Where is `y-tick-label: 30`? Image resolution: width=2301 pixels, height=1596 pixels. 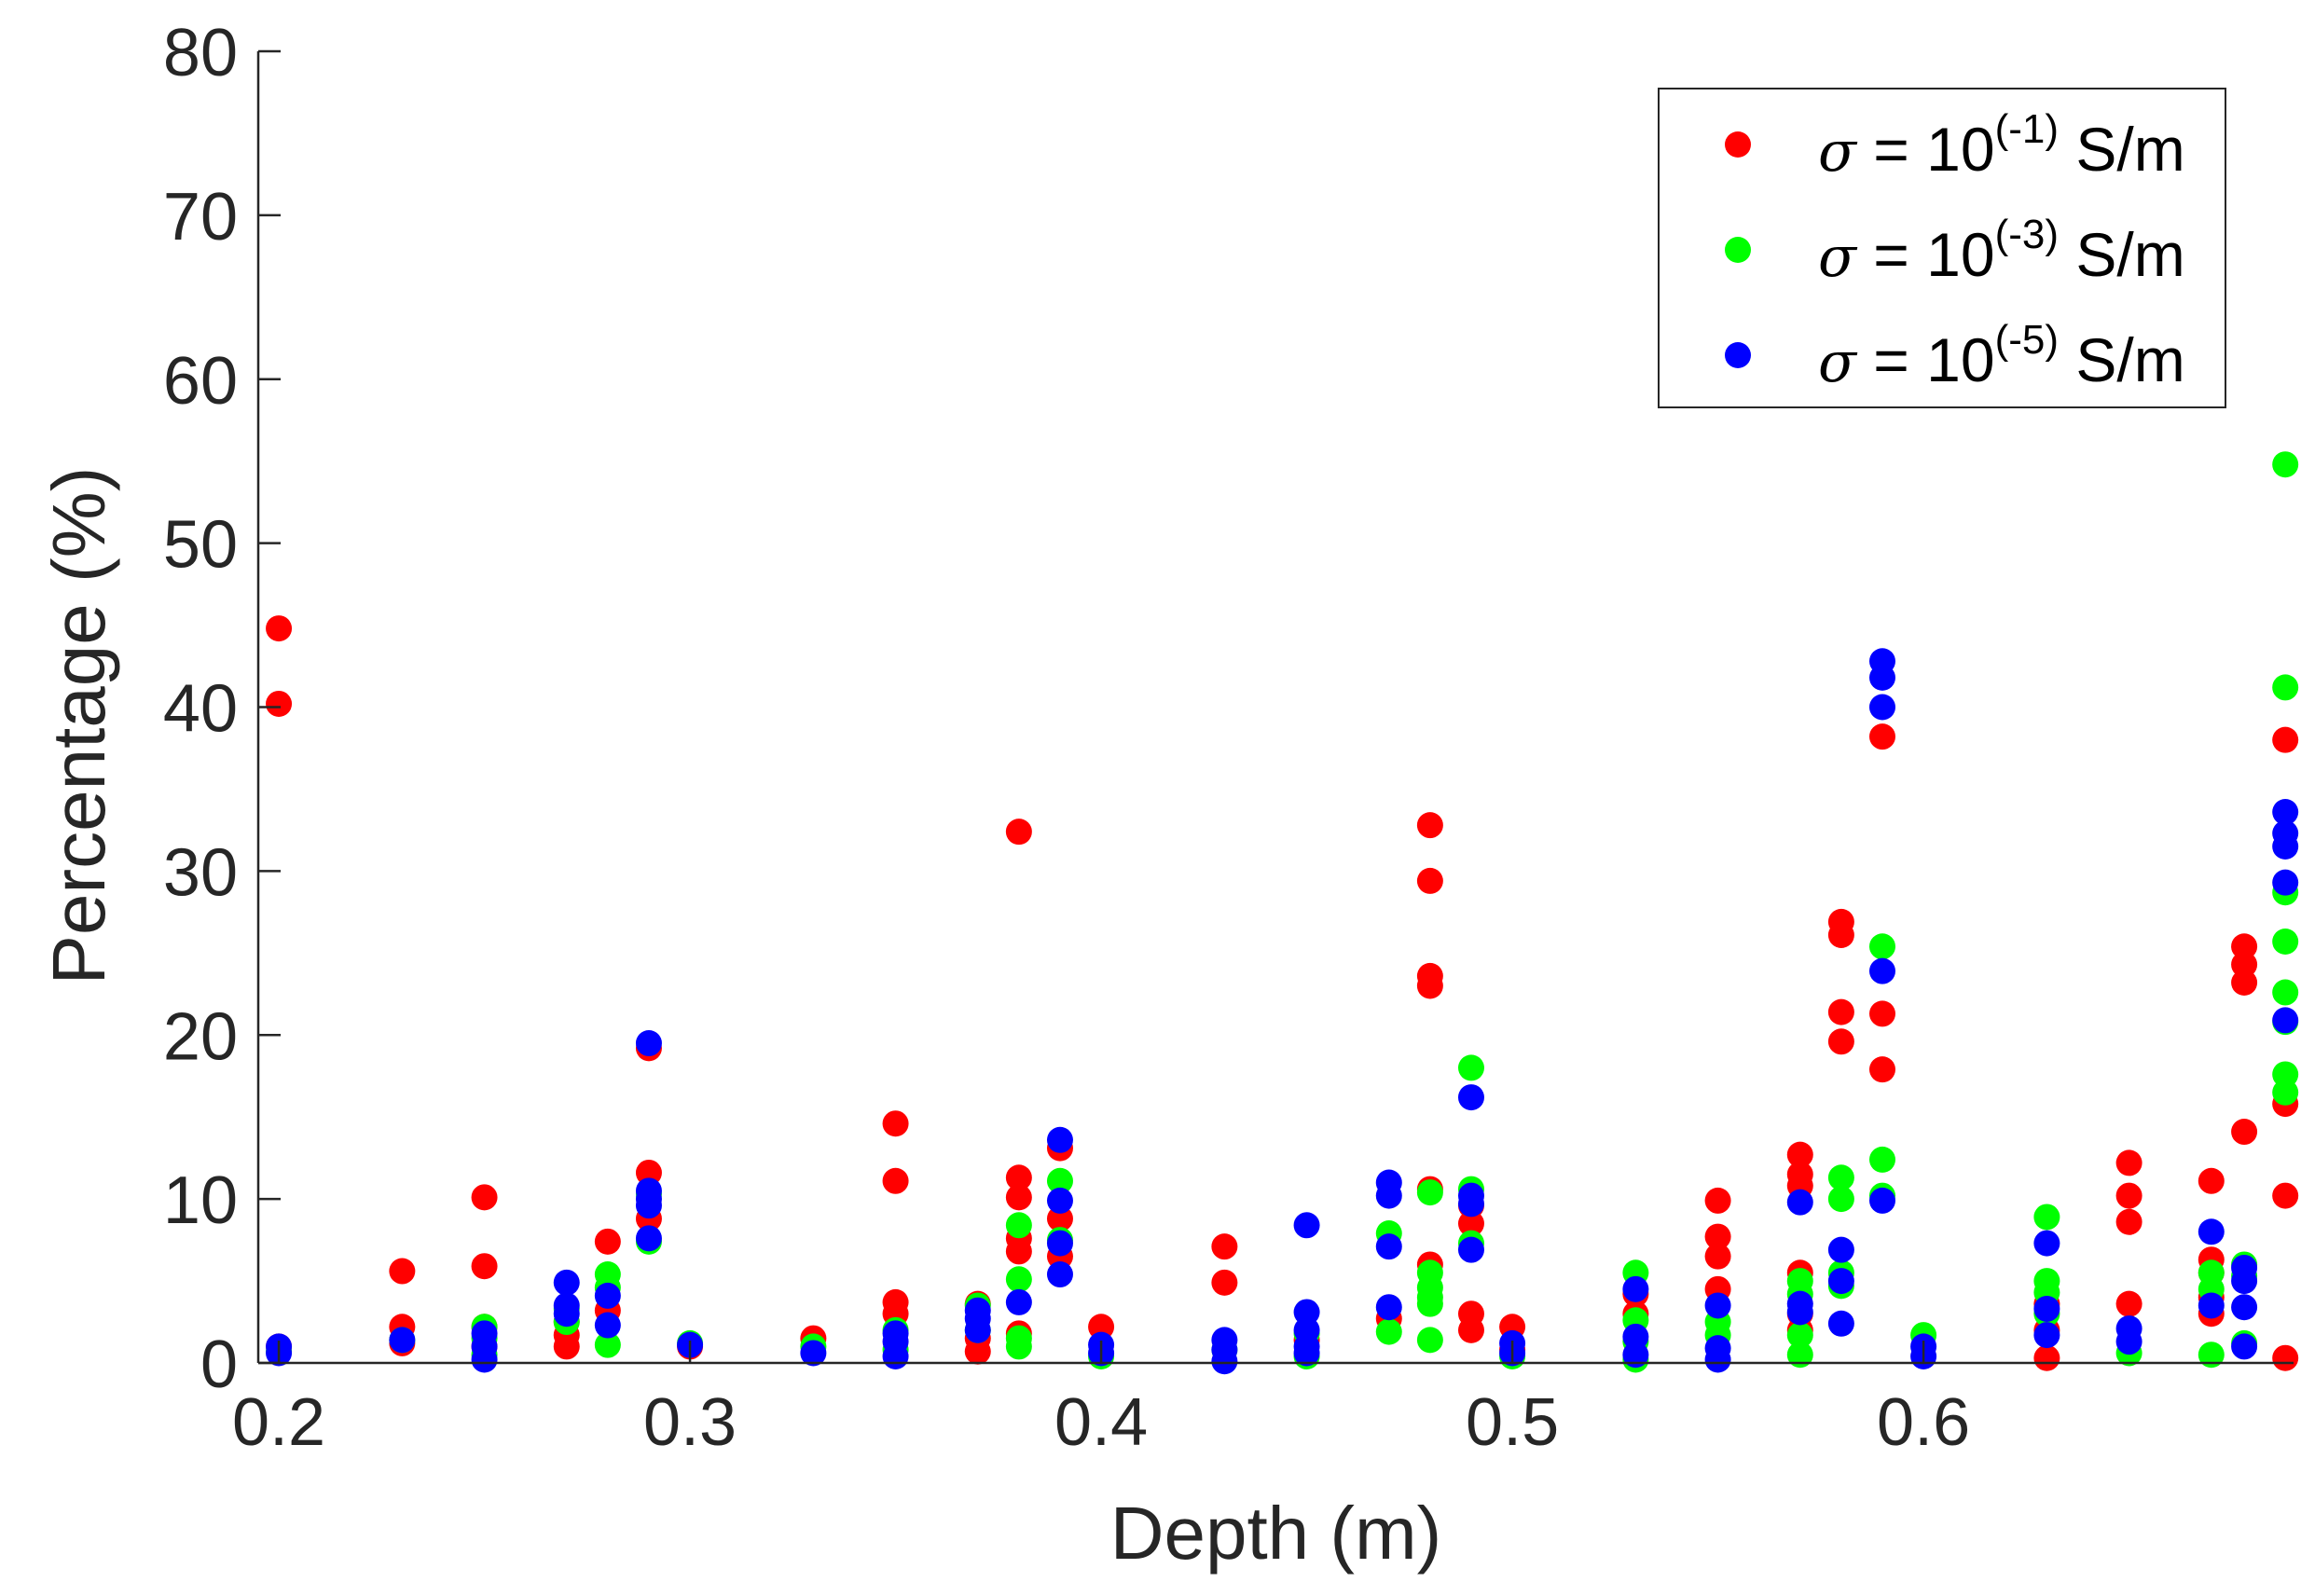
y-tick-label: 30 is located at coordinates (200, 872).